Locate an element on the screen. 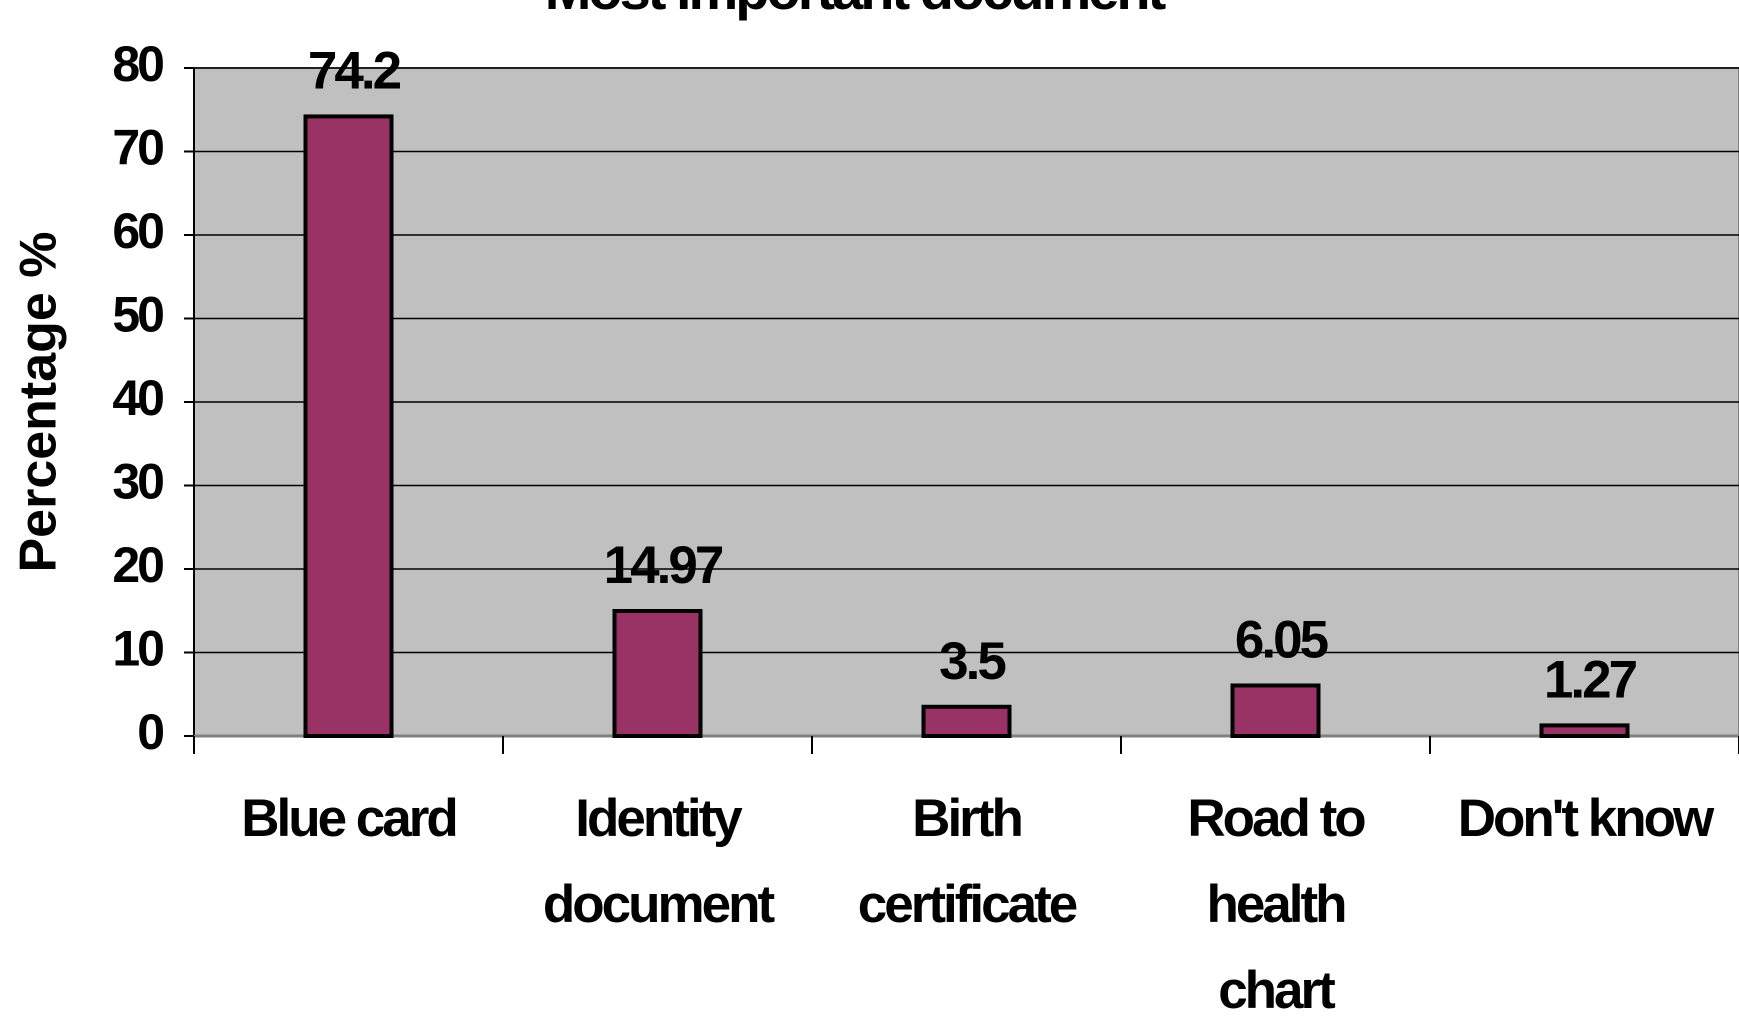 This screenshot has height=1024, width=1739. value-label: 6.05 is located at coordinates (1281, 639).